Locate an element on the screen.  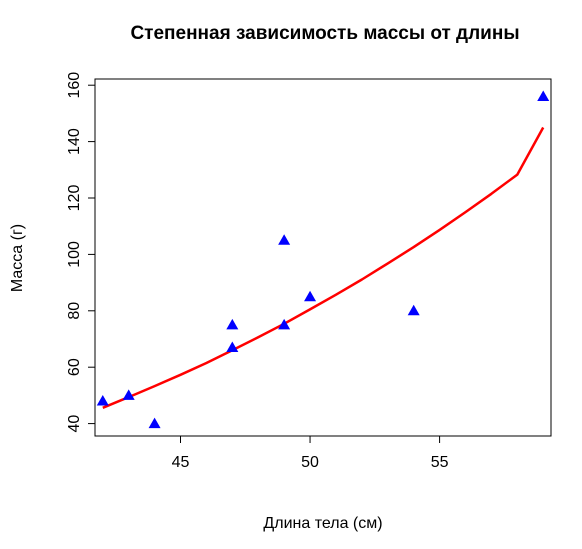
y-tick-label: 140 is located at coordinates (74, 141).